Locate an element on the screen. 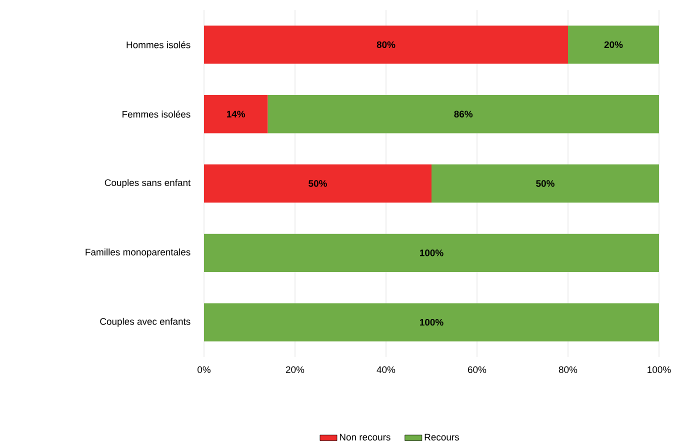 This screenshot has height=446, width=680. x-tick-label: 100% is located at coordinates (659, 370).